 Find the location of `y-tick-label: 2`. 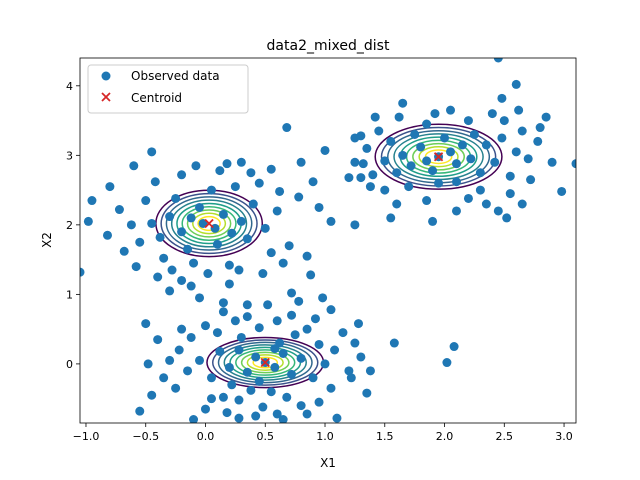

y-tick-label: 2 is located at coordinates (69, 225).